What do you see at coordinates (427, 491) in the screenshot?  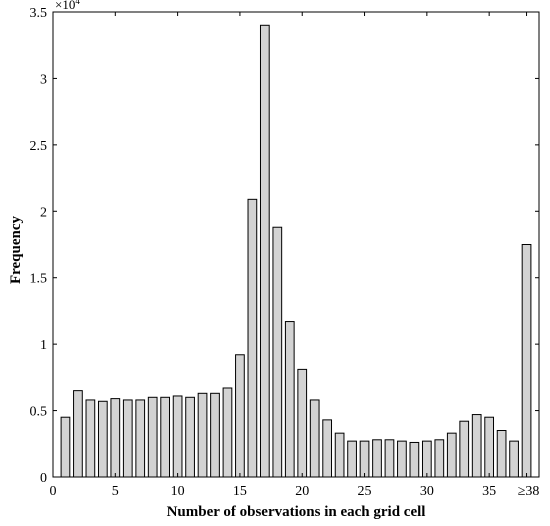 I see `x-tick-label: 30` at bounding box center [427, 491].